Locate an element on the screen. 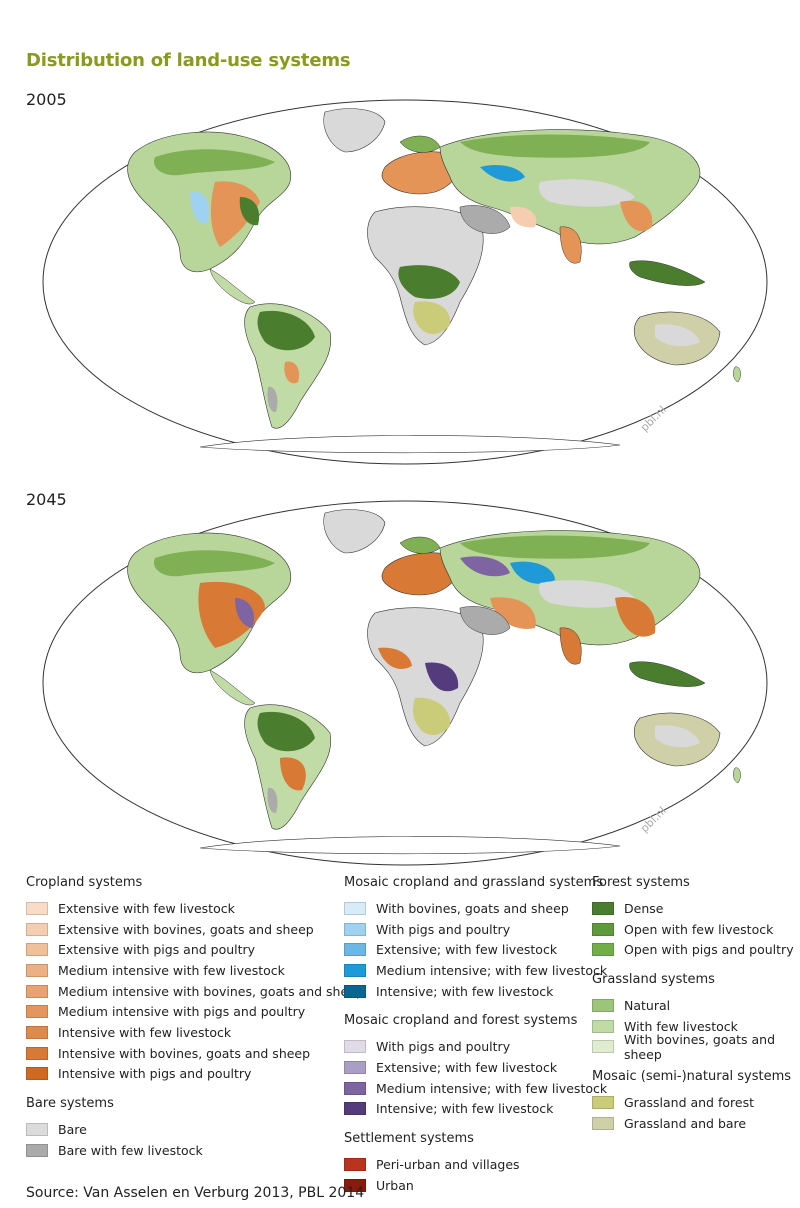 This screenshot has height=1208, width=800. legend-item: Extensive with pigs and poultry is located at coordinates (195, 949).